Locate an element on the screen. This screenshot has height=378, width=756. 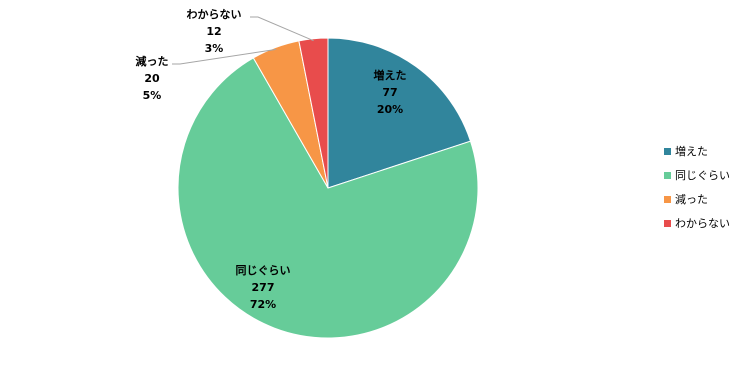
slice-label: わからない is located at coordinates (214, 14).